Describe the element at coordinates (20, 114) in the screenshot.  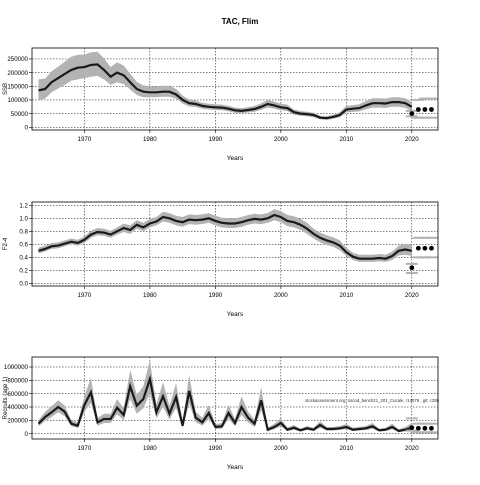
I see `y-tick-label: 50000` at that location.